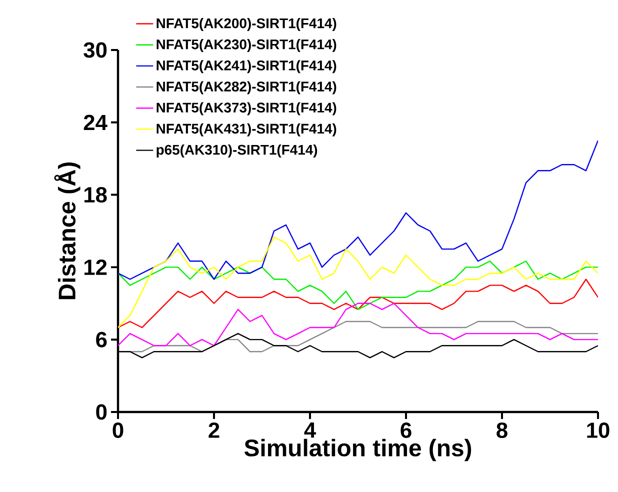  I want to click on x-tick-label: 4, so click(310, 430).